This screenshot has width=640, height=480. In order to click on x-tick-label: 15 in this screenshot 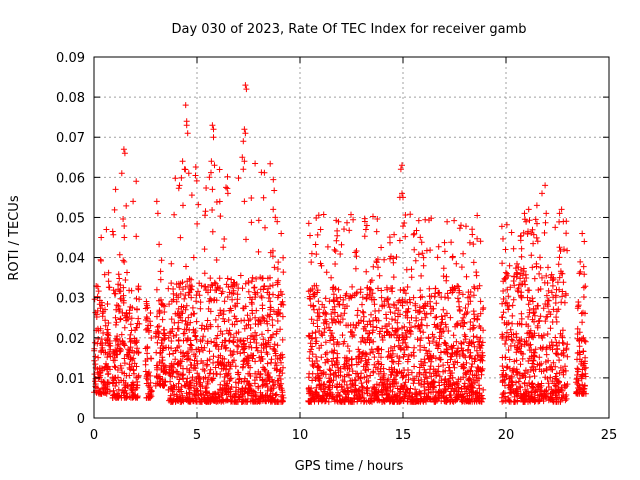, I will do `click(403, 435)`.